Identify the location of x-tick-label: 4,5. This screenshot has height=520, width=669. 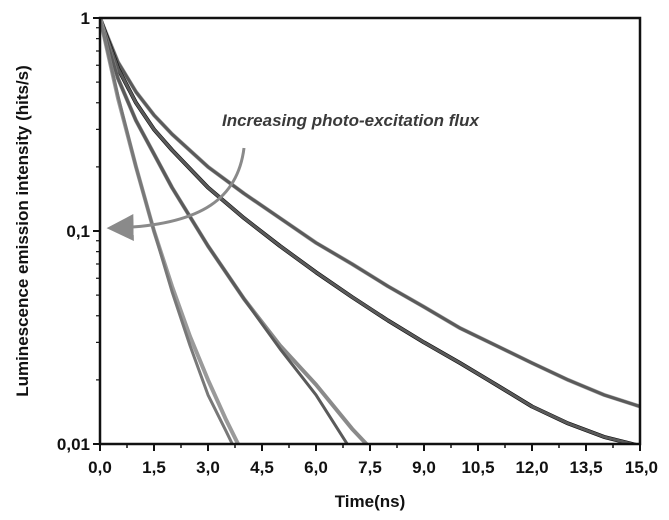
(262, 467).